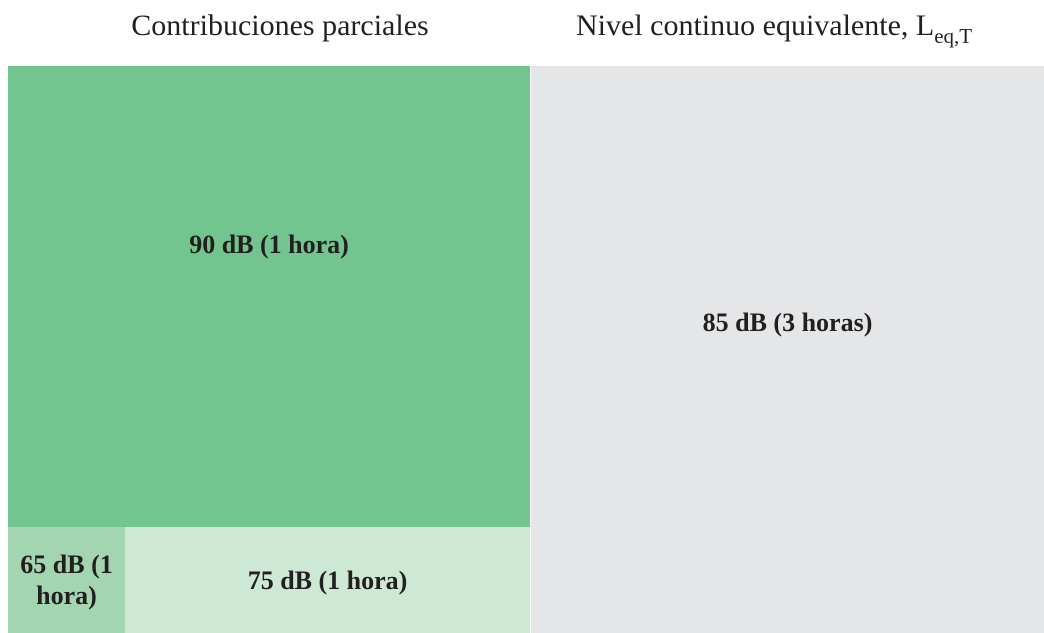  What do you see at coordinates (269, 244) in the screenshot?
I see `block-label: 90 dB (1 hora)` at bounding box center [269, 244].